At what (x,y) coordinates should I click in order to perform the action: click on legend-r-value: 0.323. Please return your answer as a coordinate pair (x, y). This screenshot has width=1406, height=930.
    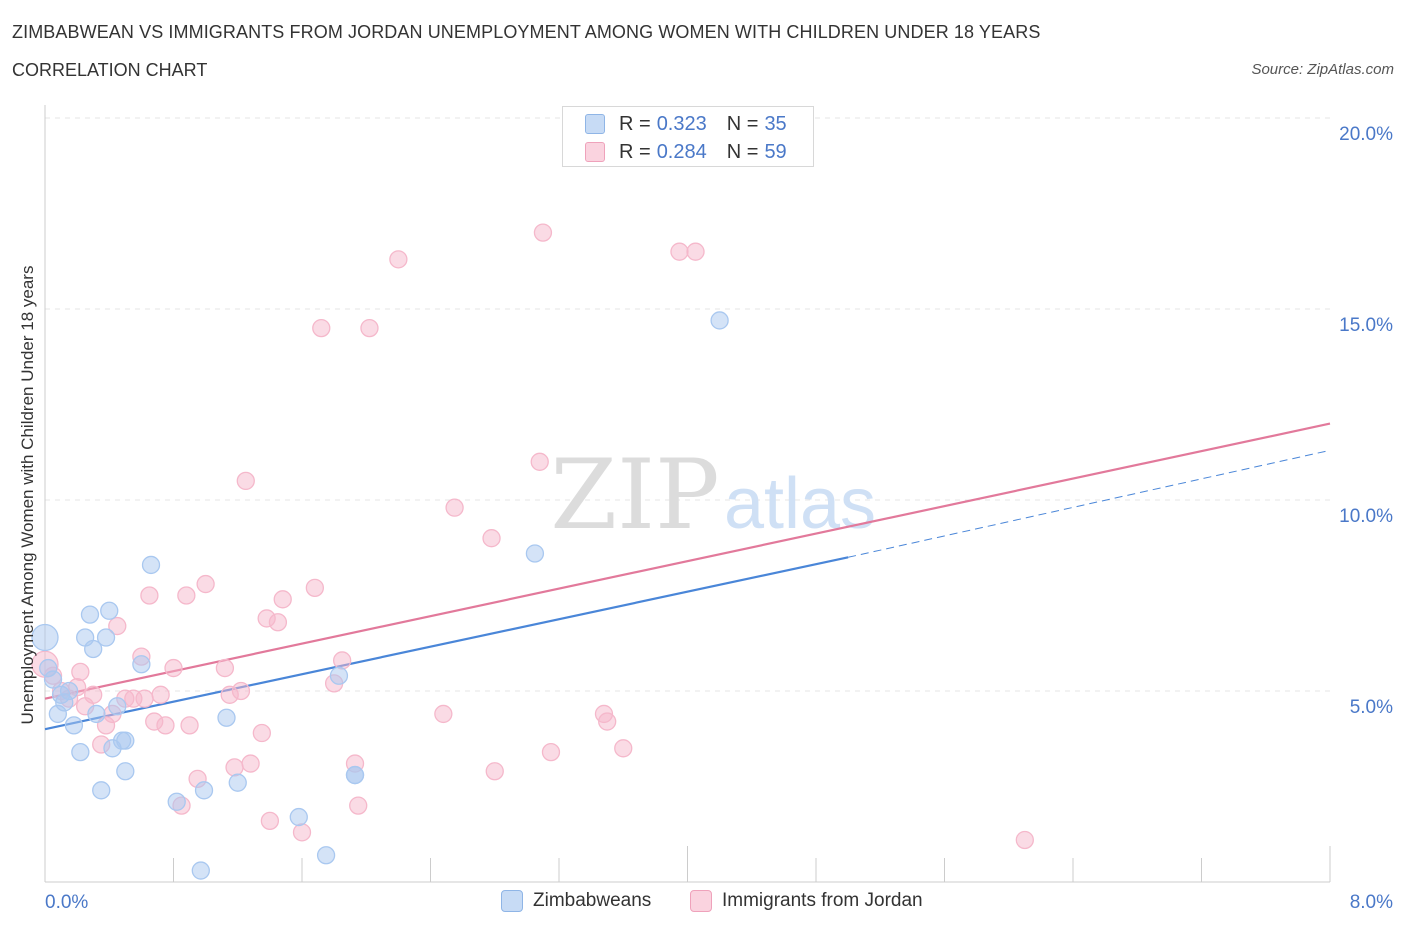
    Looking at the image, I should click on (681, 123).